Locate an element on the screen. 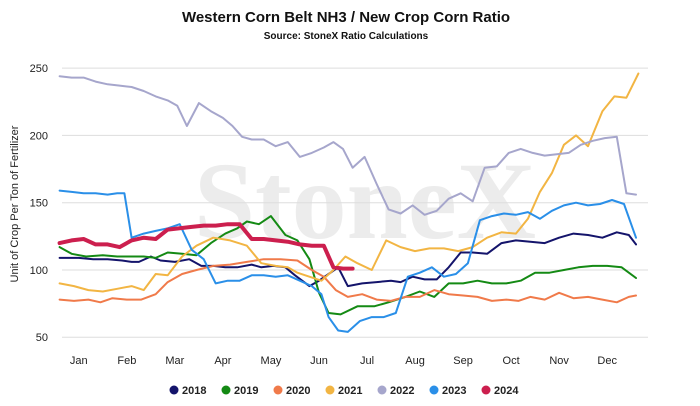 This screenshot has width=700, height=406. legend-marker-2022 is located at coordinates (382, 390).